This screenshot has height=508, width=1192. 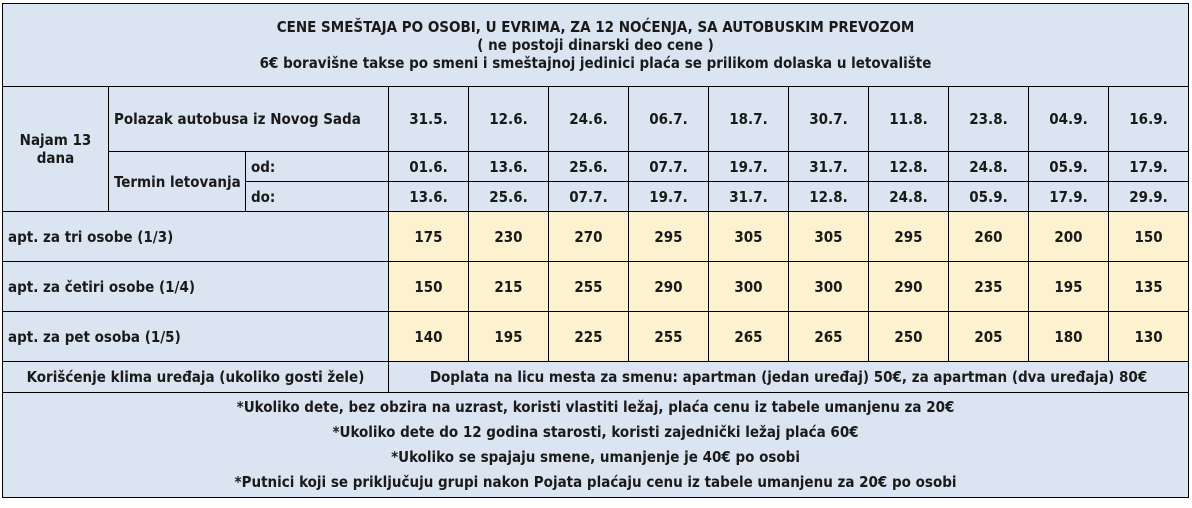 I want to click on start-date-cell: 05.9., so click(x=1068, y=166).